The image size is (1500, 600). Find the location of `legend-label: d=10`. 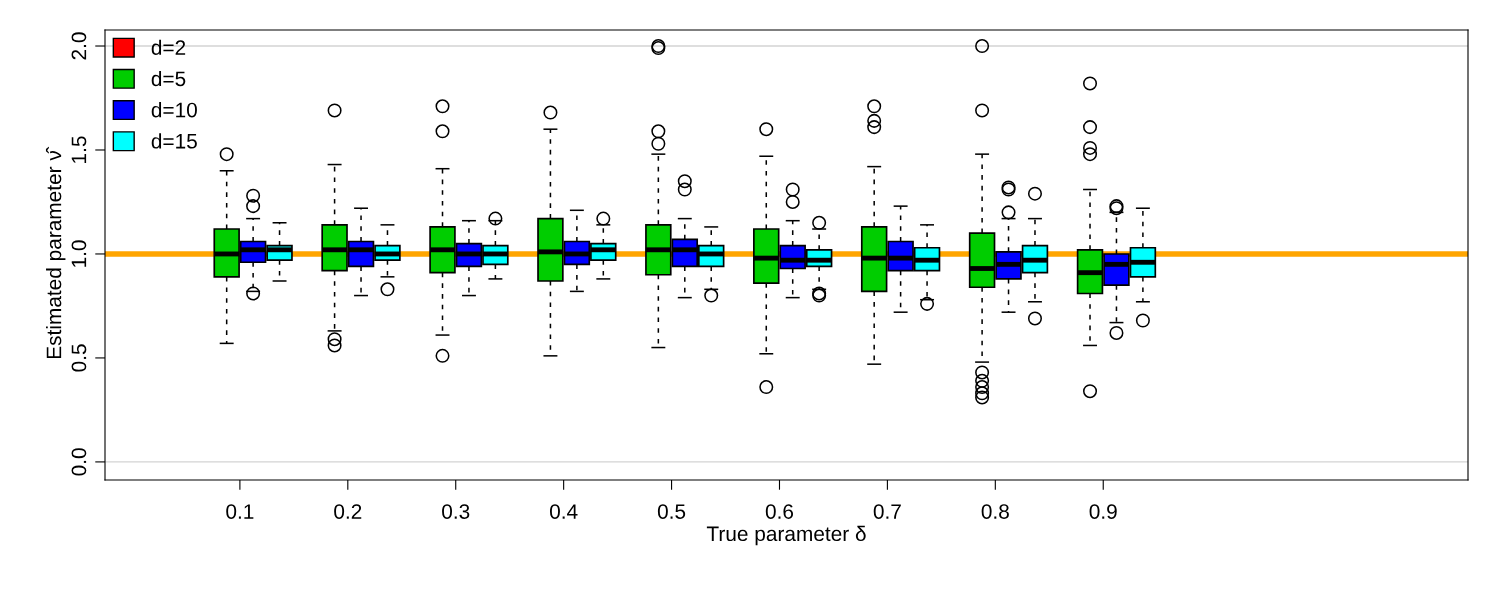

legend-label: d=10 is located at coordinates (174, 110).